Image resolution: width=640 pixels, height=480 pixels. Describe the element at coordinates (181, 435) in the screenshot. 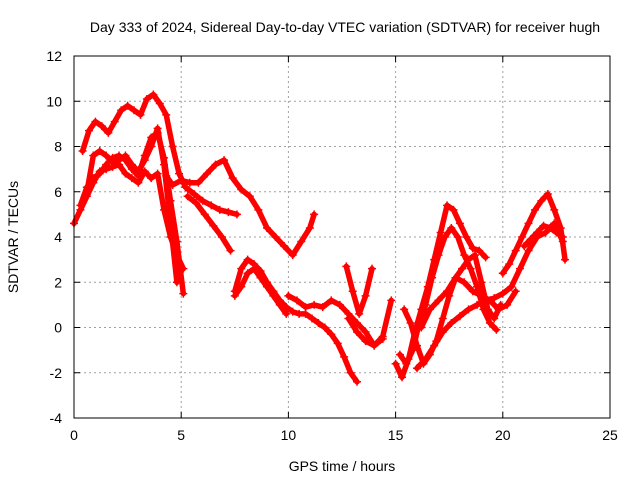

I see `x-tick-label: 5` at that location.